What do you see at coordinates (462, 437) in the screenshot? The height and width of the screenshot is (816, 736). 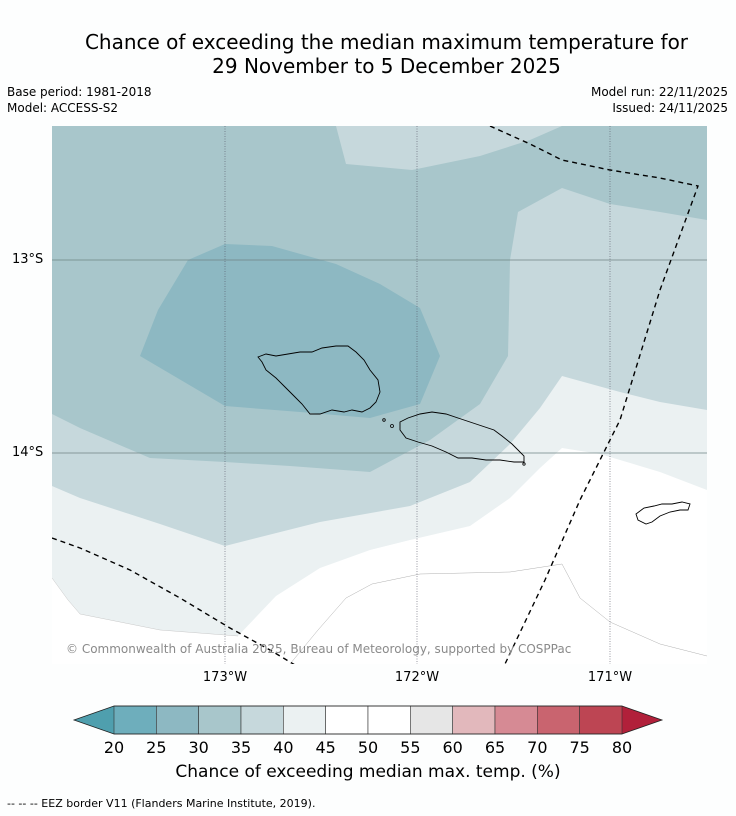 I see `upolu-island` at bounding box center [462, 437].